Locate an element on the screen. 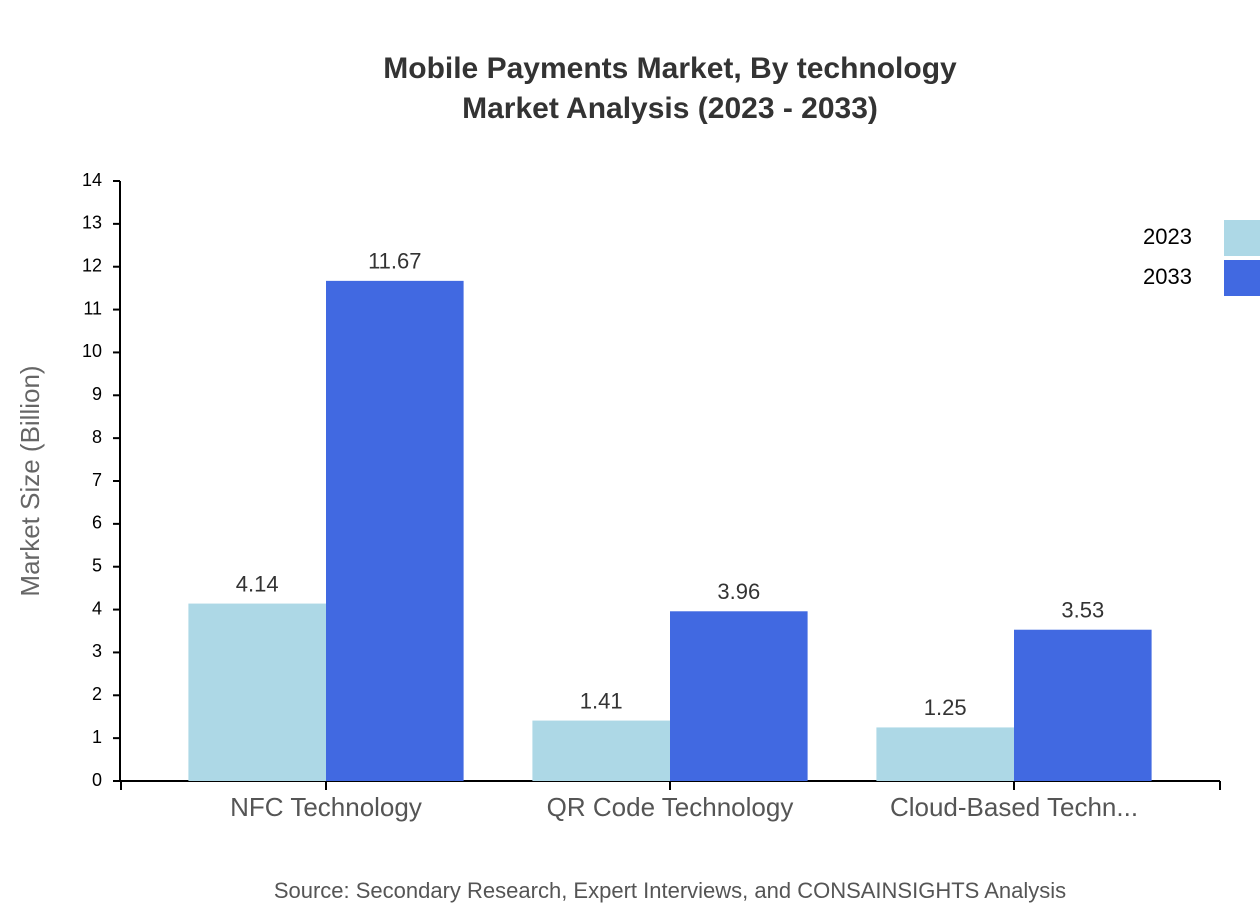 This screenshot has width=1260, height=920. legend-label: 2023 is located at coordinates (1167, 236).